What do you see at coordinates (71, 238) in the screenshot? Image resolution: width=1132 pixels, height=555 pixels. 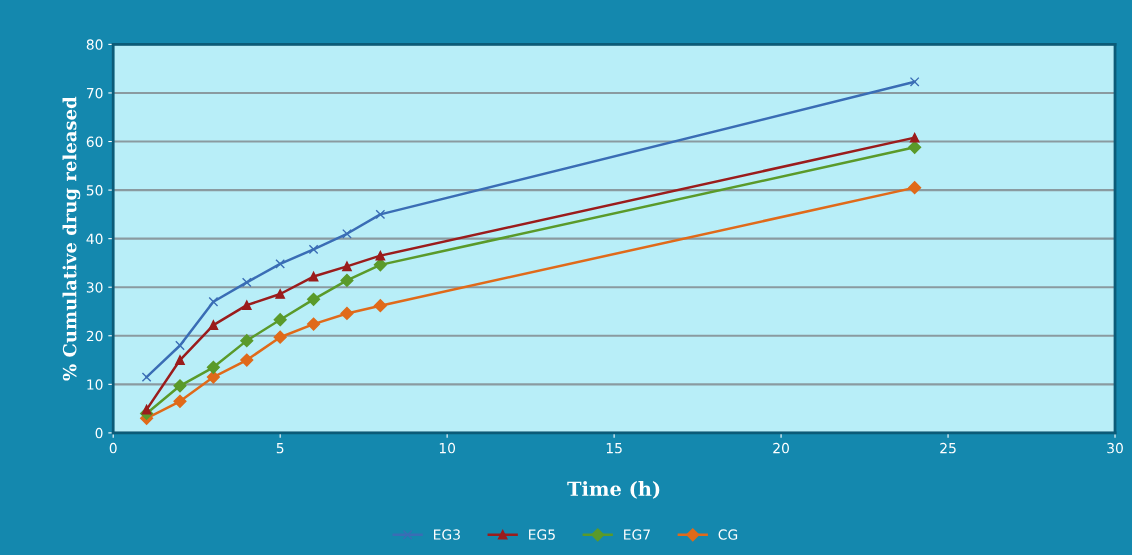 I see `y-axis-title: % Cumulative drug released` at bounding box center [71, 238].